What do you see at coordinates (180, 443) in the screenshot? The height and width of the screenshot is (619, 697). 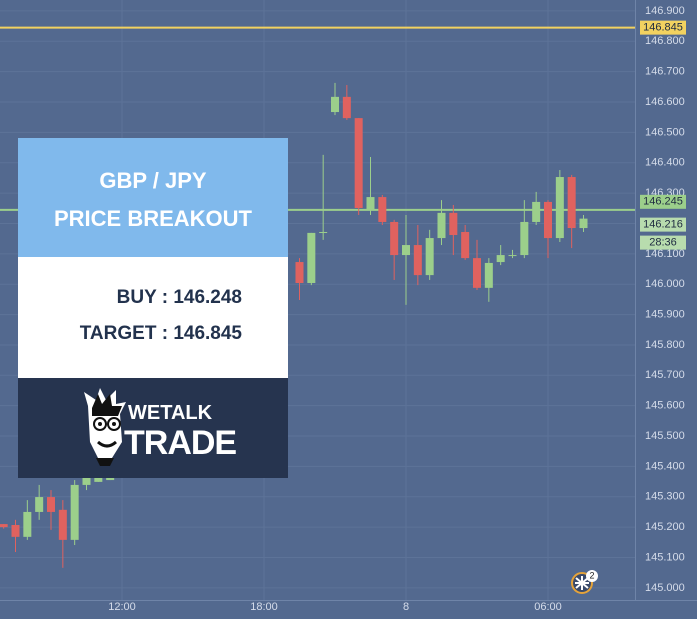 I see `logo-bottom: TRADE` at bounding box center [180, 443].